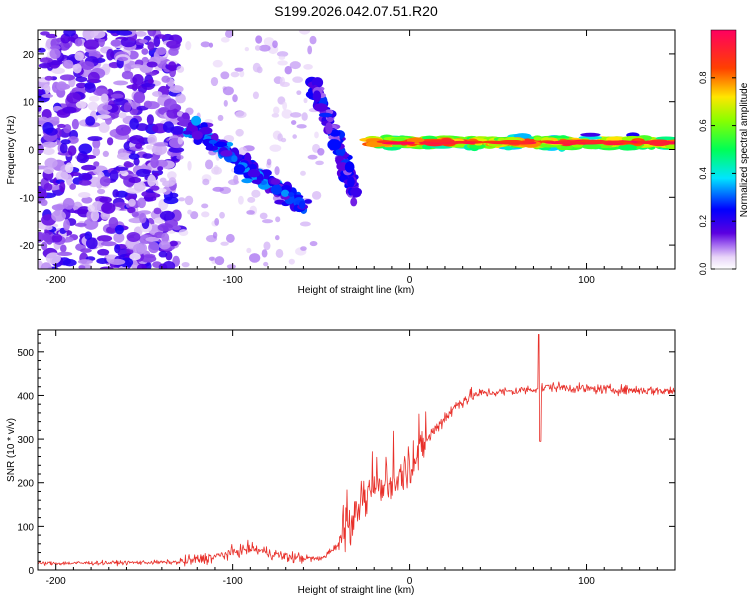 Image resolution: width=750 pixels, height=600 pixels. I want to click on spectrogram-ytick-label: 0, so click(31, 151).